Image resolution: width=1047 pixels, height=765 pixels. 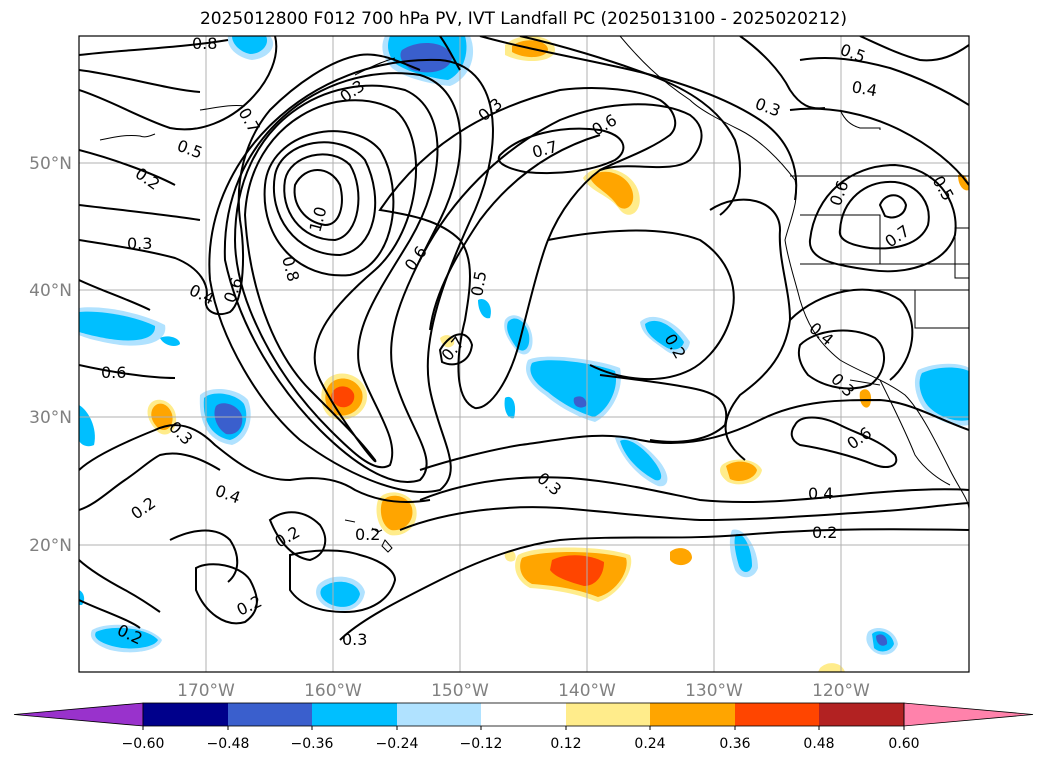 I want to click on colorbar-tick-label: 0.24, so click(x=649, y=744).